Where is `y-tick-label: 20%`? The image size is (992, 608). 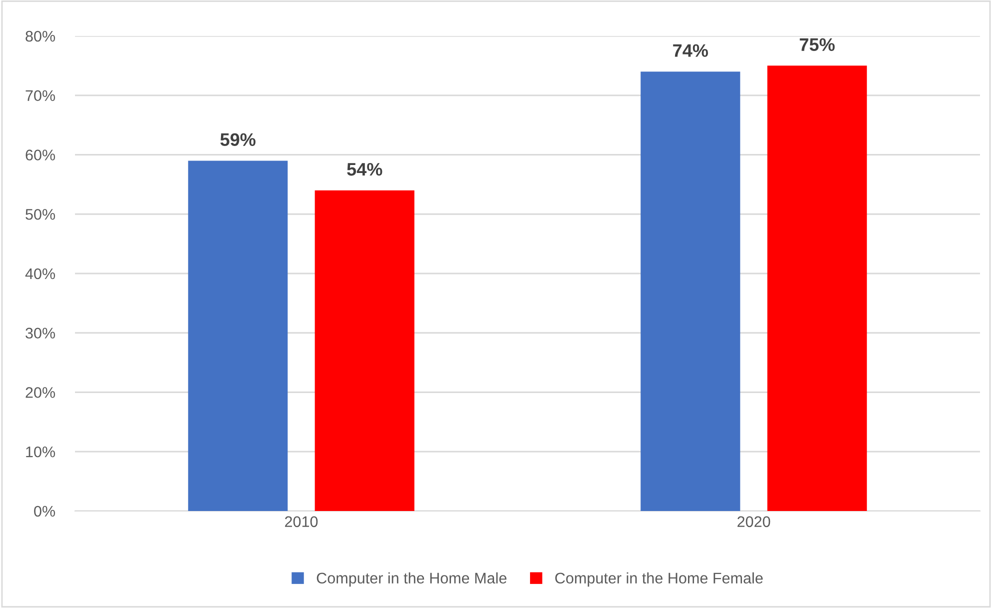 y-tick-label: 20% is located at coordinates (41, 392).